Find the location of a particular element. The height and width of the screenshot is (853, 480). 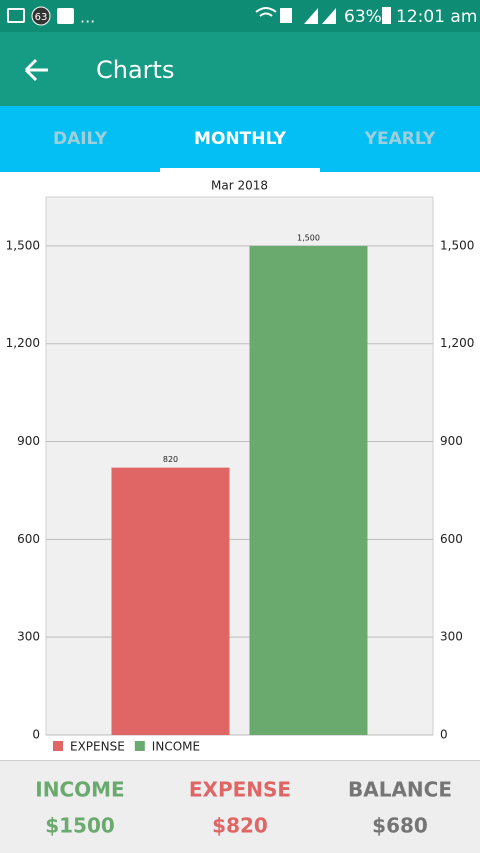

y2-tick-label: 600 is located at coordinates (451, 539).